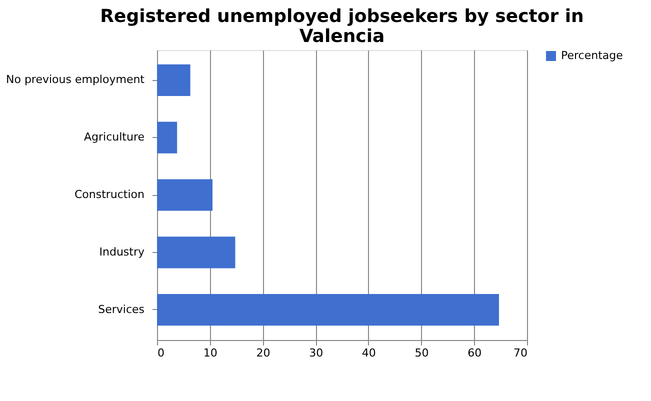  I want to click on x-tick-label: 30, so click(316, 353).